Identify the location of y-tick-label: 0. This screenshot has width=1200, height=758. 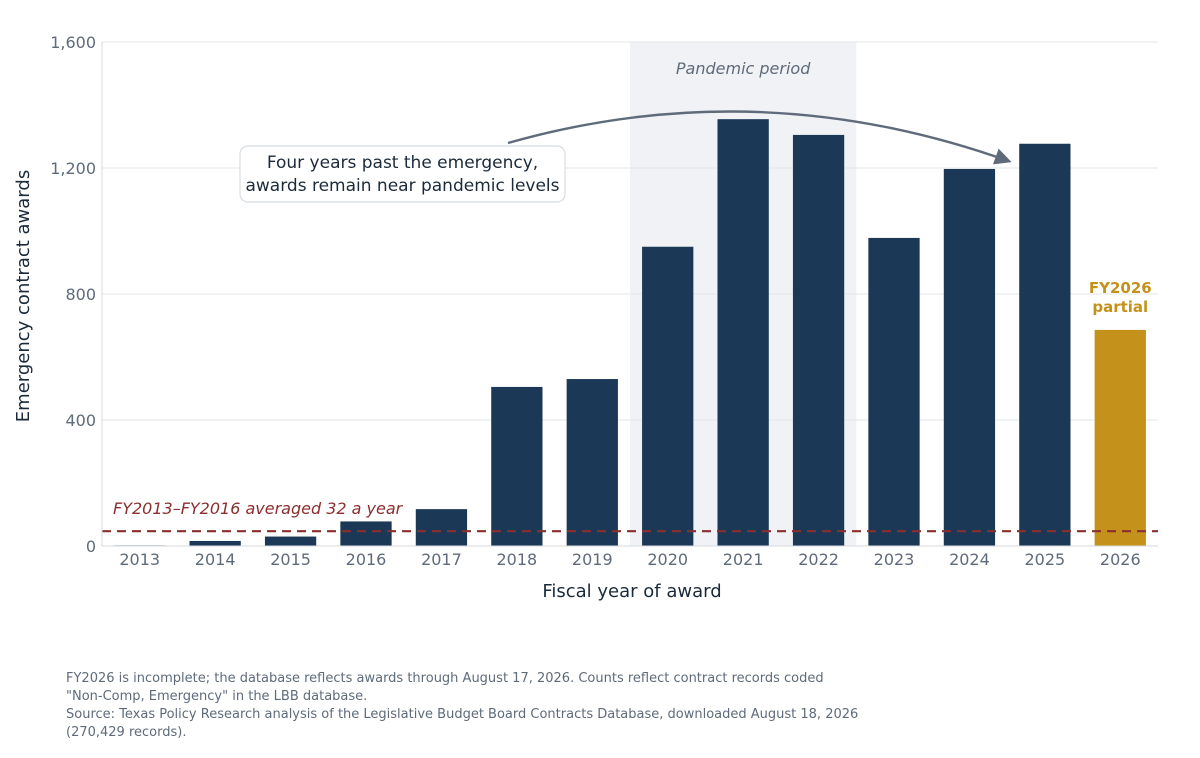
(91, 546).